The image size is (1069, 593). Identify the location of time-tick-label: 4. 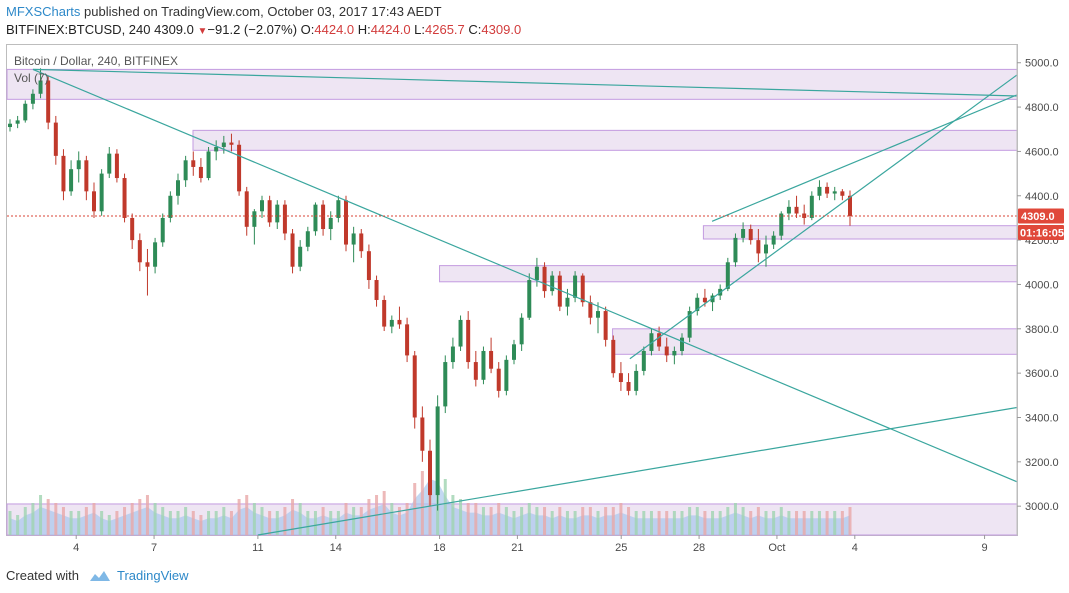
(76, 548).